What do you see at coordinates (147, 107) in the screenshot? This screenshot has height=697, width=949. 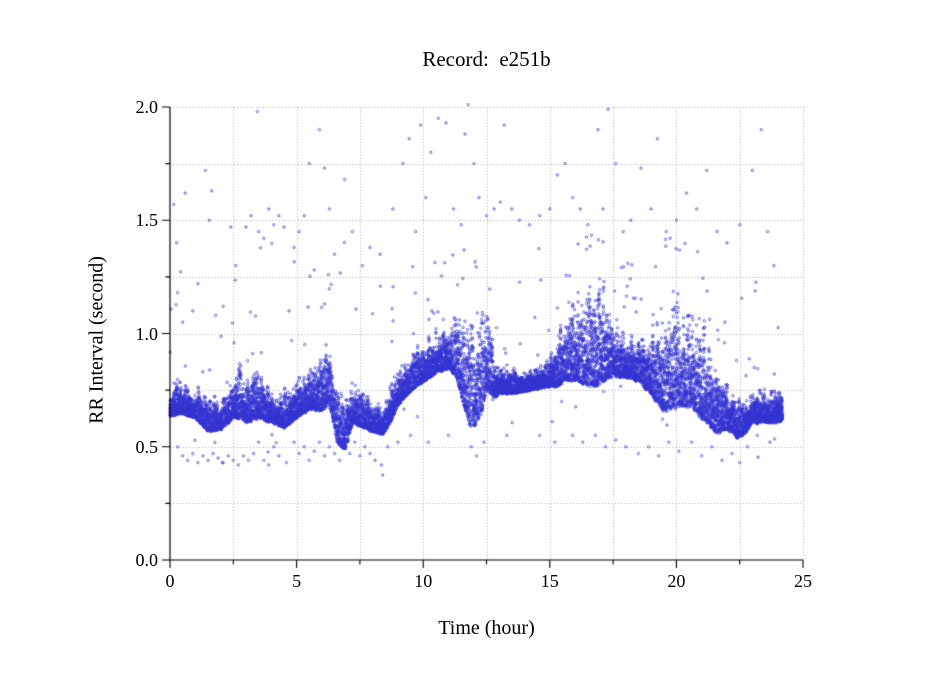 I see `y-tick-label: 2.0` at bounding box center [147, 107].